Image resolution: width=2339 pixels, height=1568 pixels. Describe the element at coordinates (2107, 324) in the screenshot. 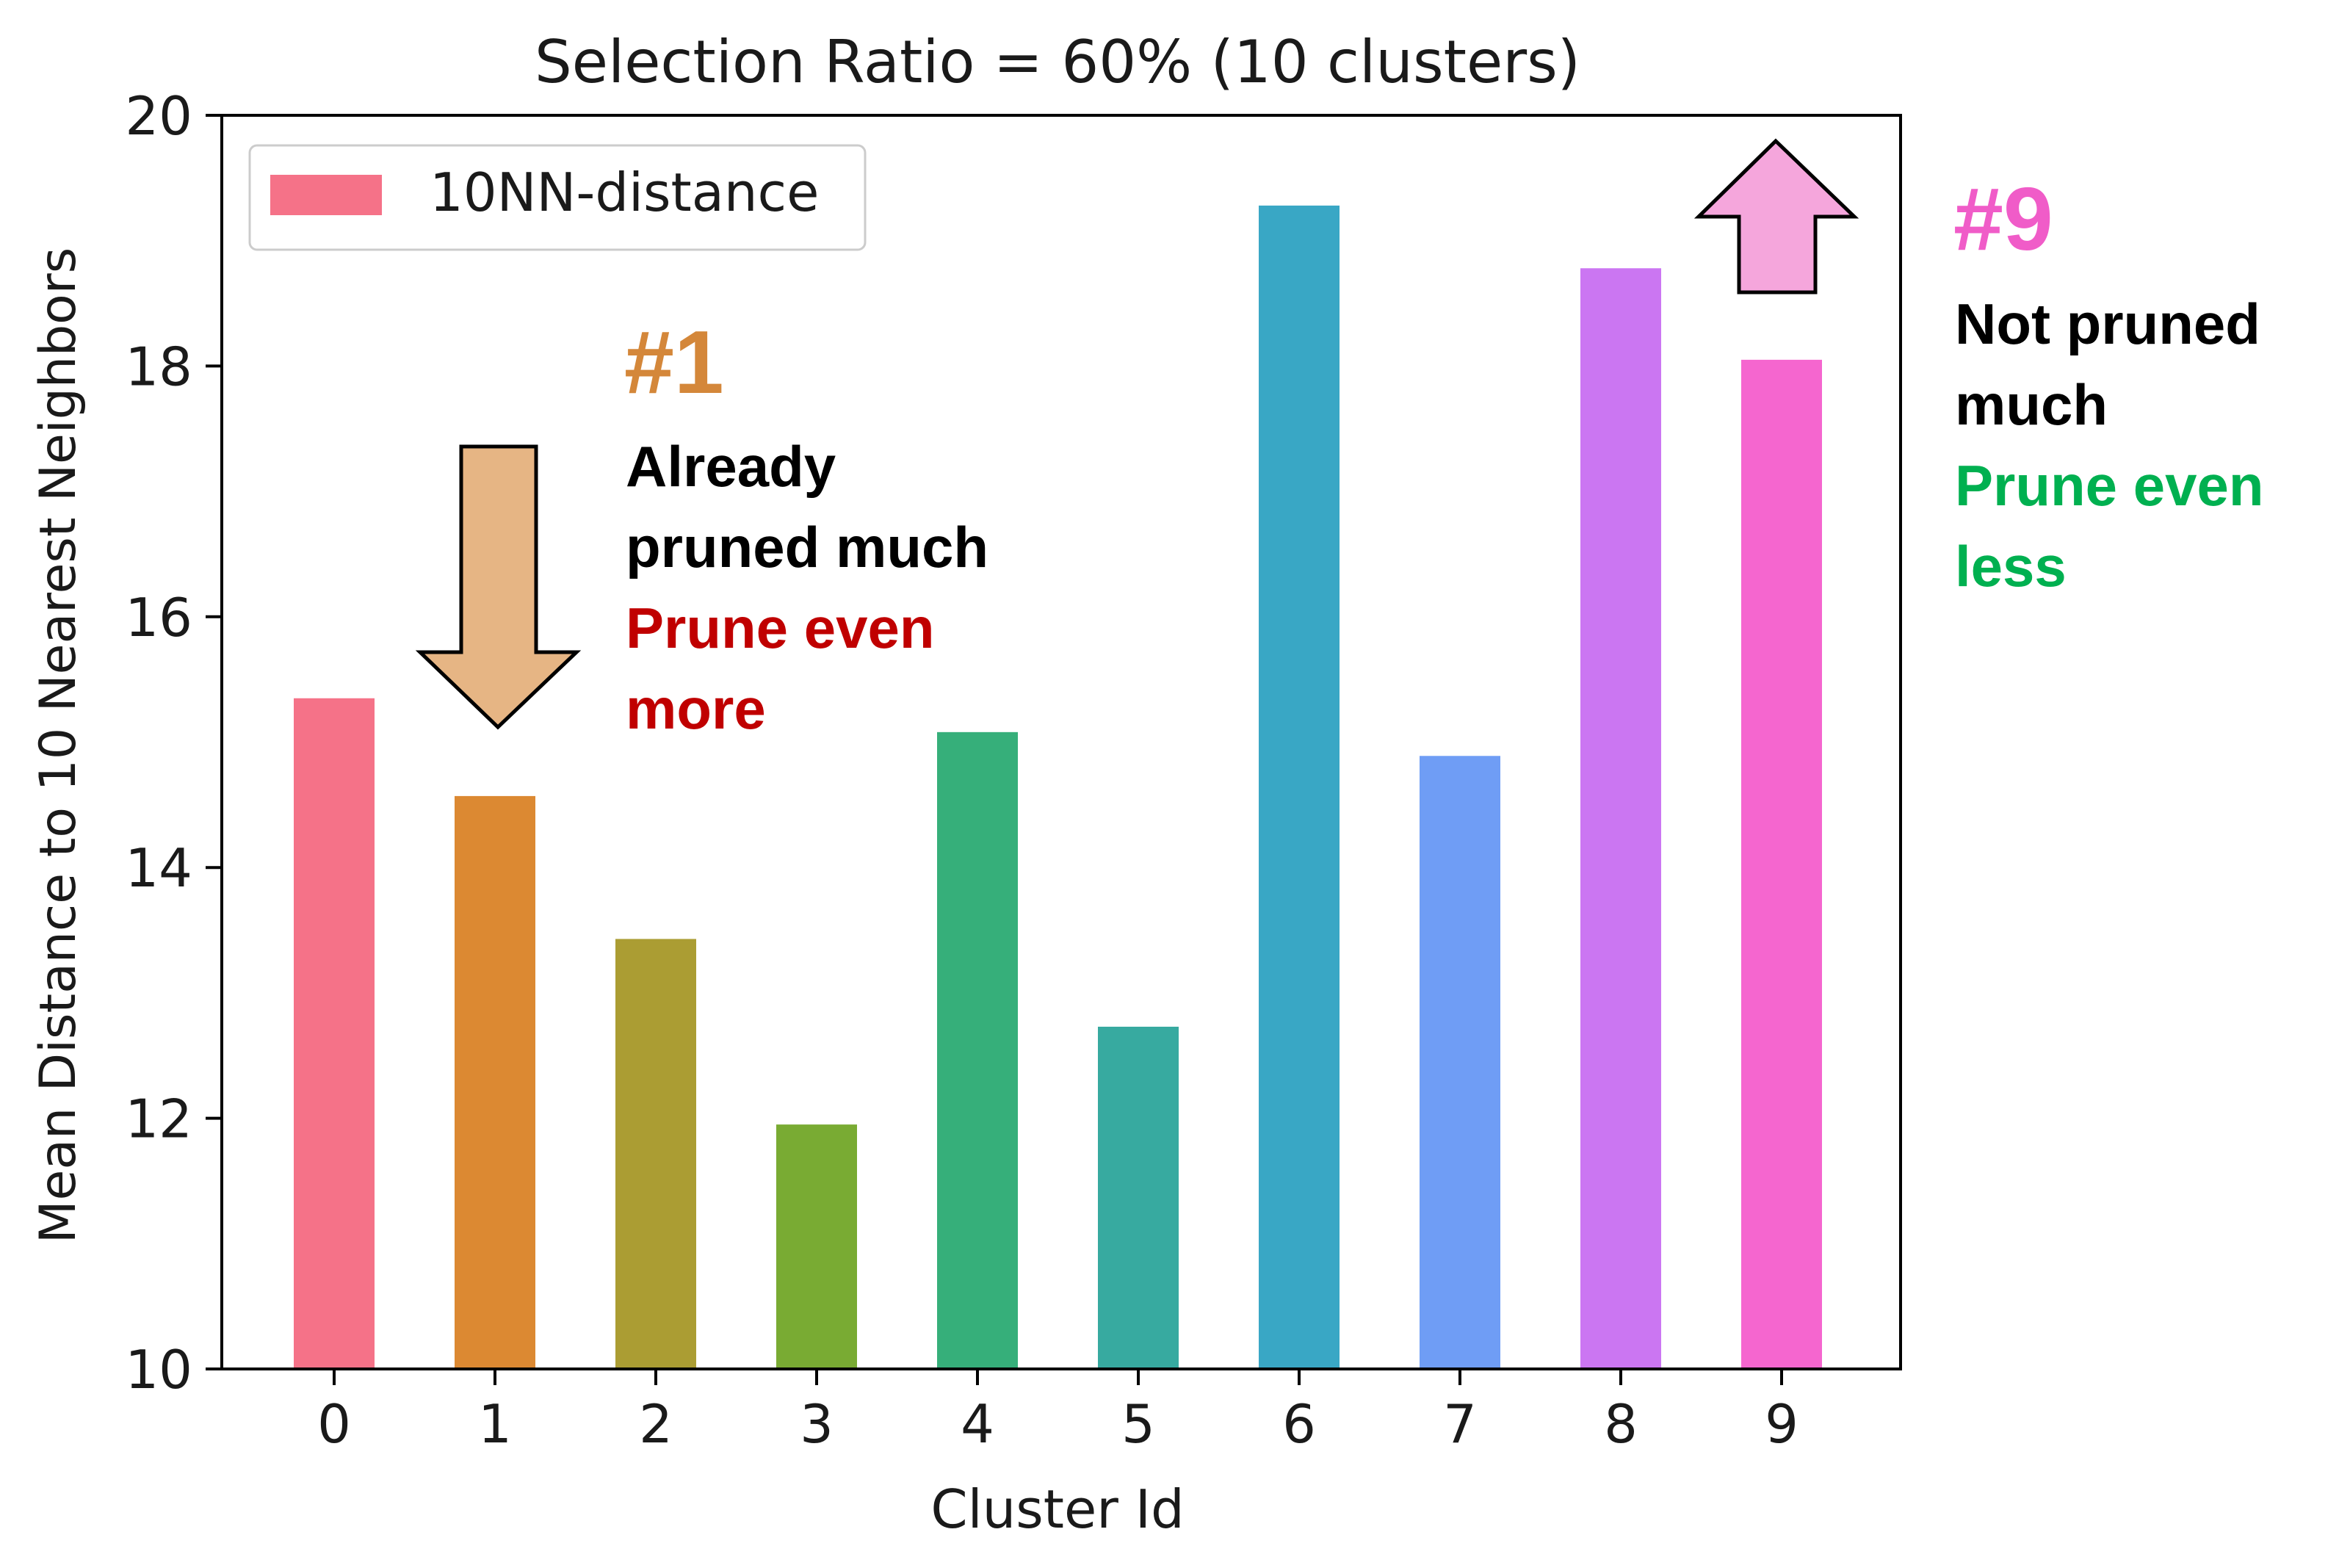

I see `cluster9-line: Not pruned` at that location.